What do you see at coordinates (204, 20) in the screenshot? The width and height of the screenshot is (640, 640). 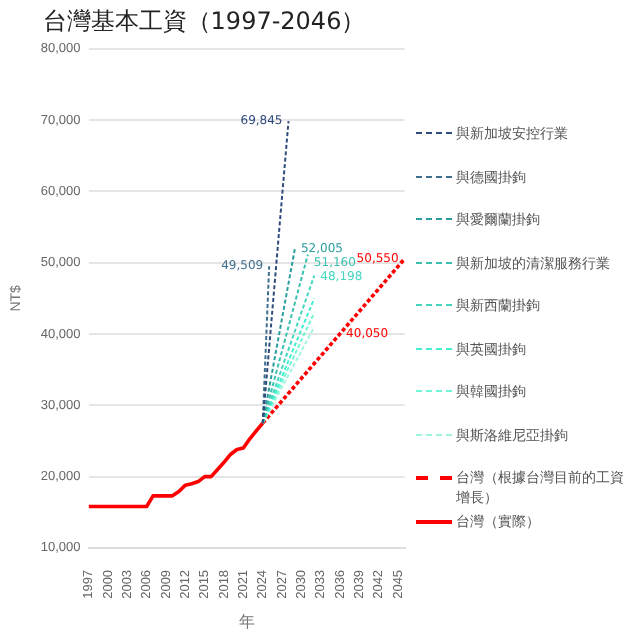 I see `chart-title: 台灣基本工資（1997-2046）` at bounding box center [204, 20].